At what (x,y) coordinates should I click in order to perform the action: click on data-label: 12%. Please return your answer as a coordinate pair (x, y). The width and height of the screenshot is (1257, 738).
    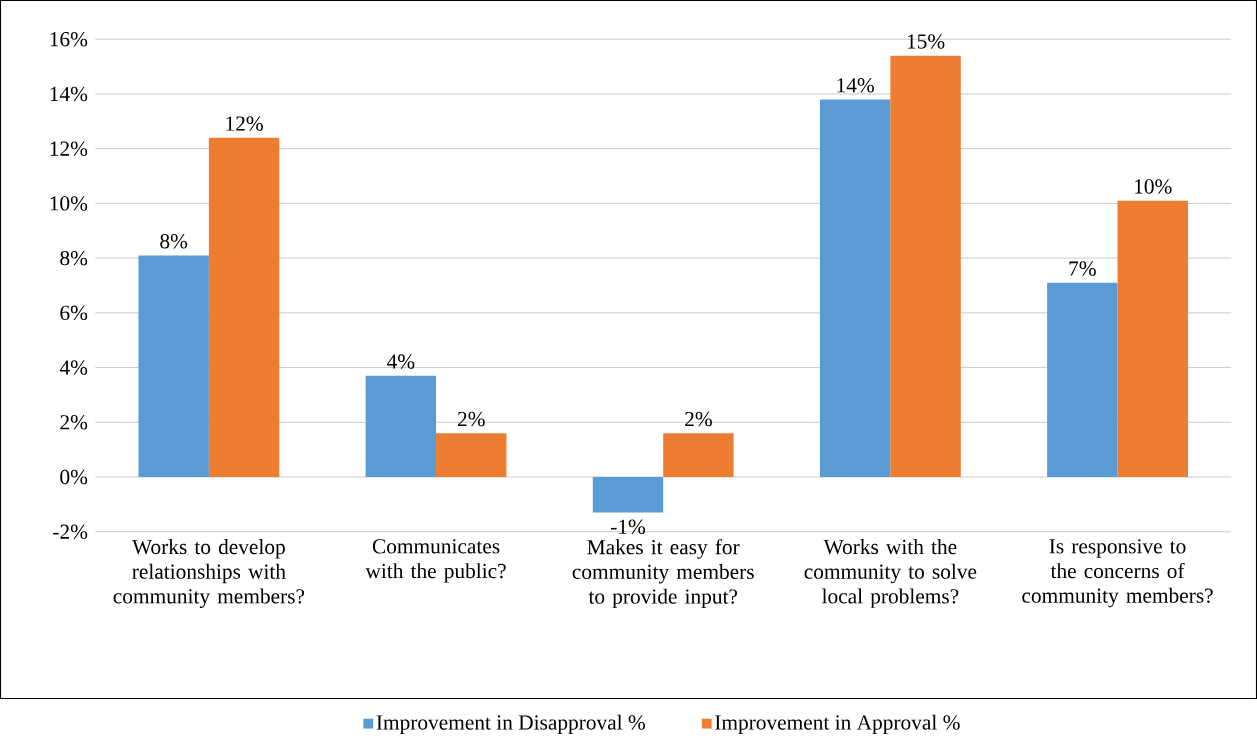
    Looking at the image, I should click on (244, 123).